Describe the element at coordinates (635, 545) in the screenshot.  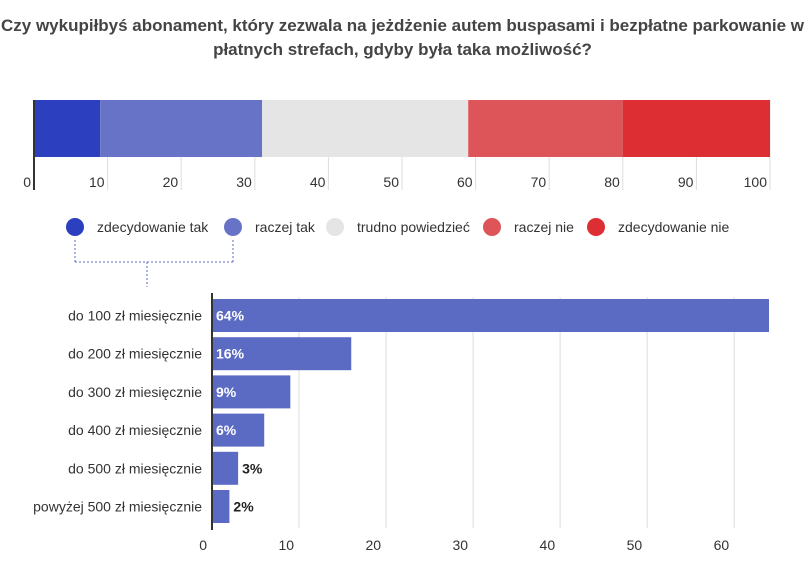
I see `bar-tick-label: 50` at that location.